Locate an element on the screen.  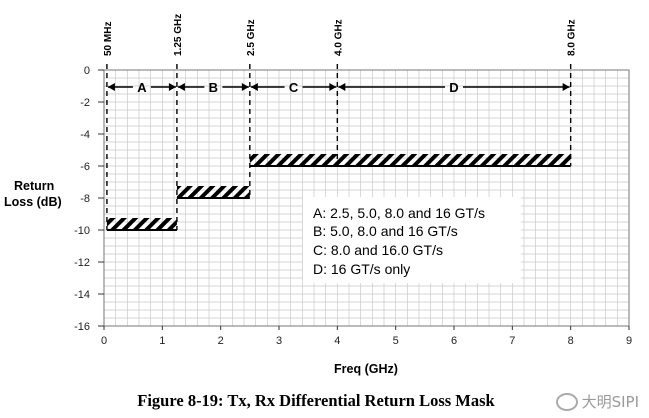
region-label: B is located at coordinates (213, 87).